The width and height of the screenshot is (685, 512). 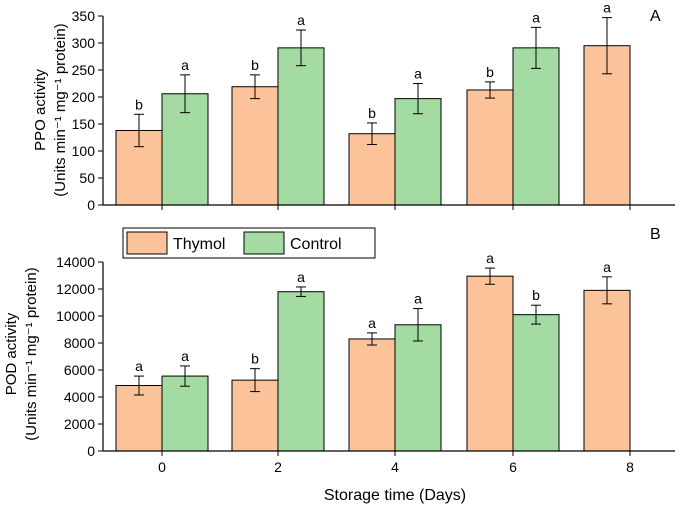 What do you see at coordinates (255, 359) in the screenshot?
I see `pod-letter-thymol-2: b` at bounding box center [255, 359].